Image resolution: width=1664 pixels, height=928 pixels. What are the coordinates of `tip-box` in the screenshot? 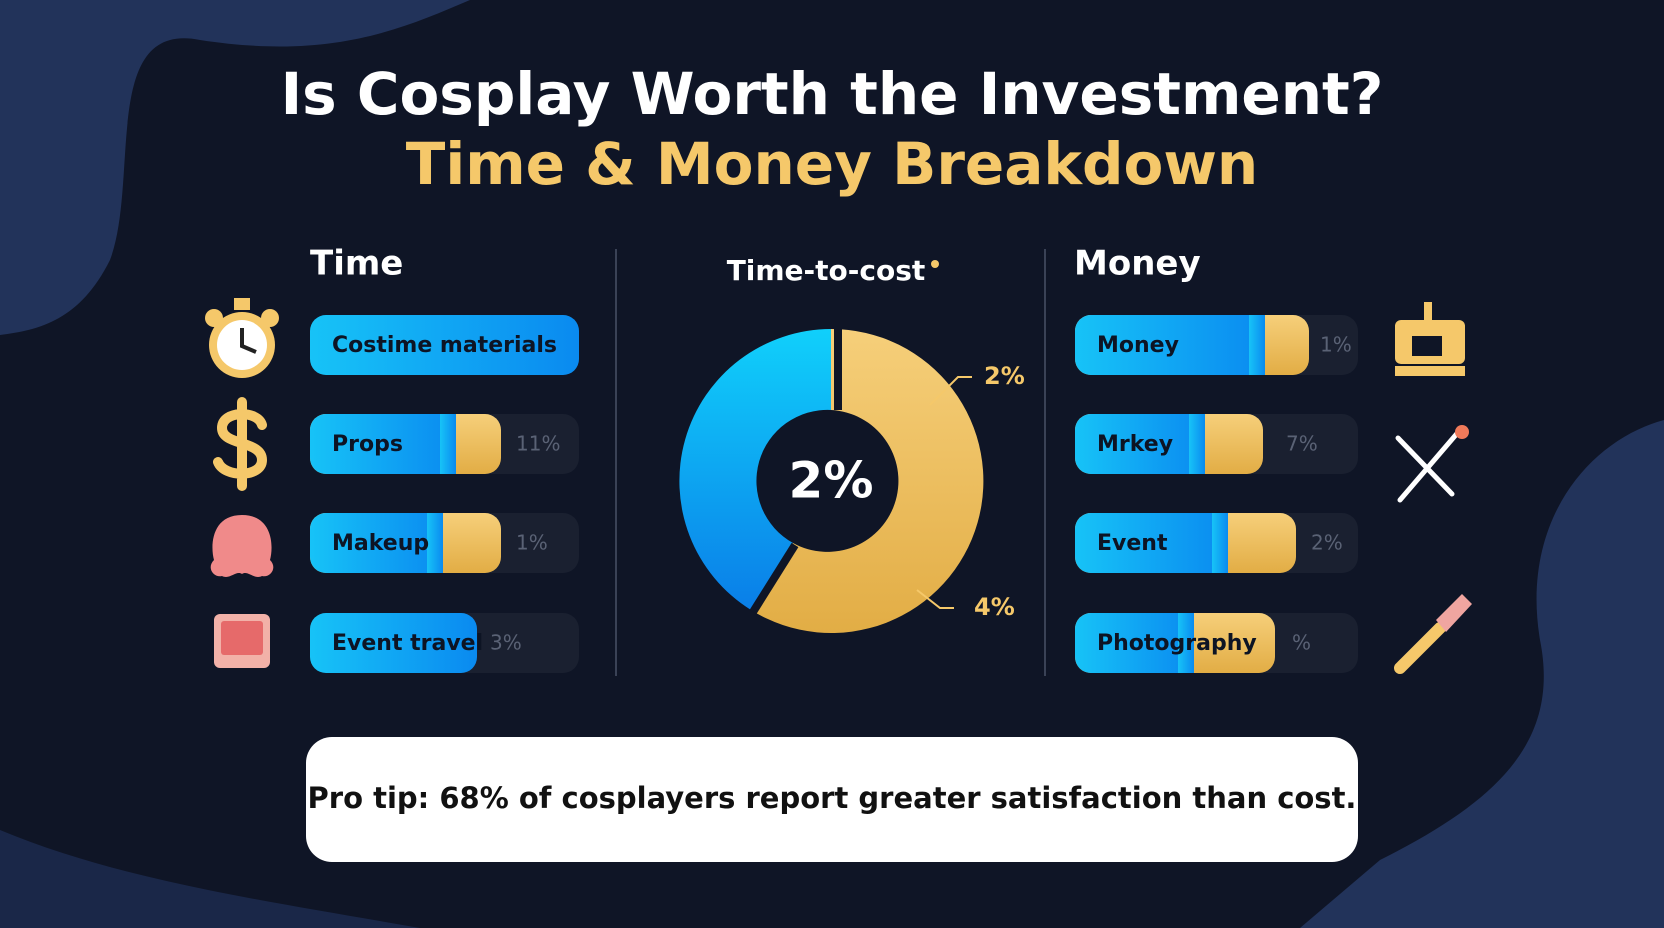 It's located at (832, 799).